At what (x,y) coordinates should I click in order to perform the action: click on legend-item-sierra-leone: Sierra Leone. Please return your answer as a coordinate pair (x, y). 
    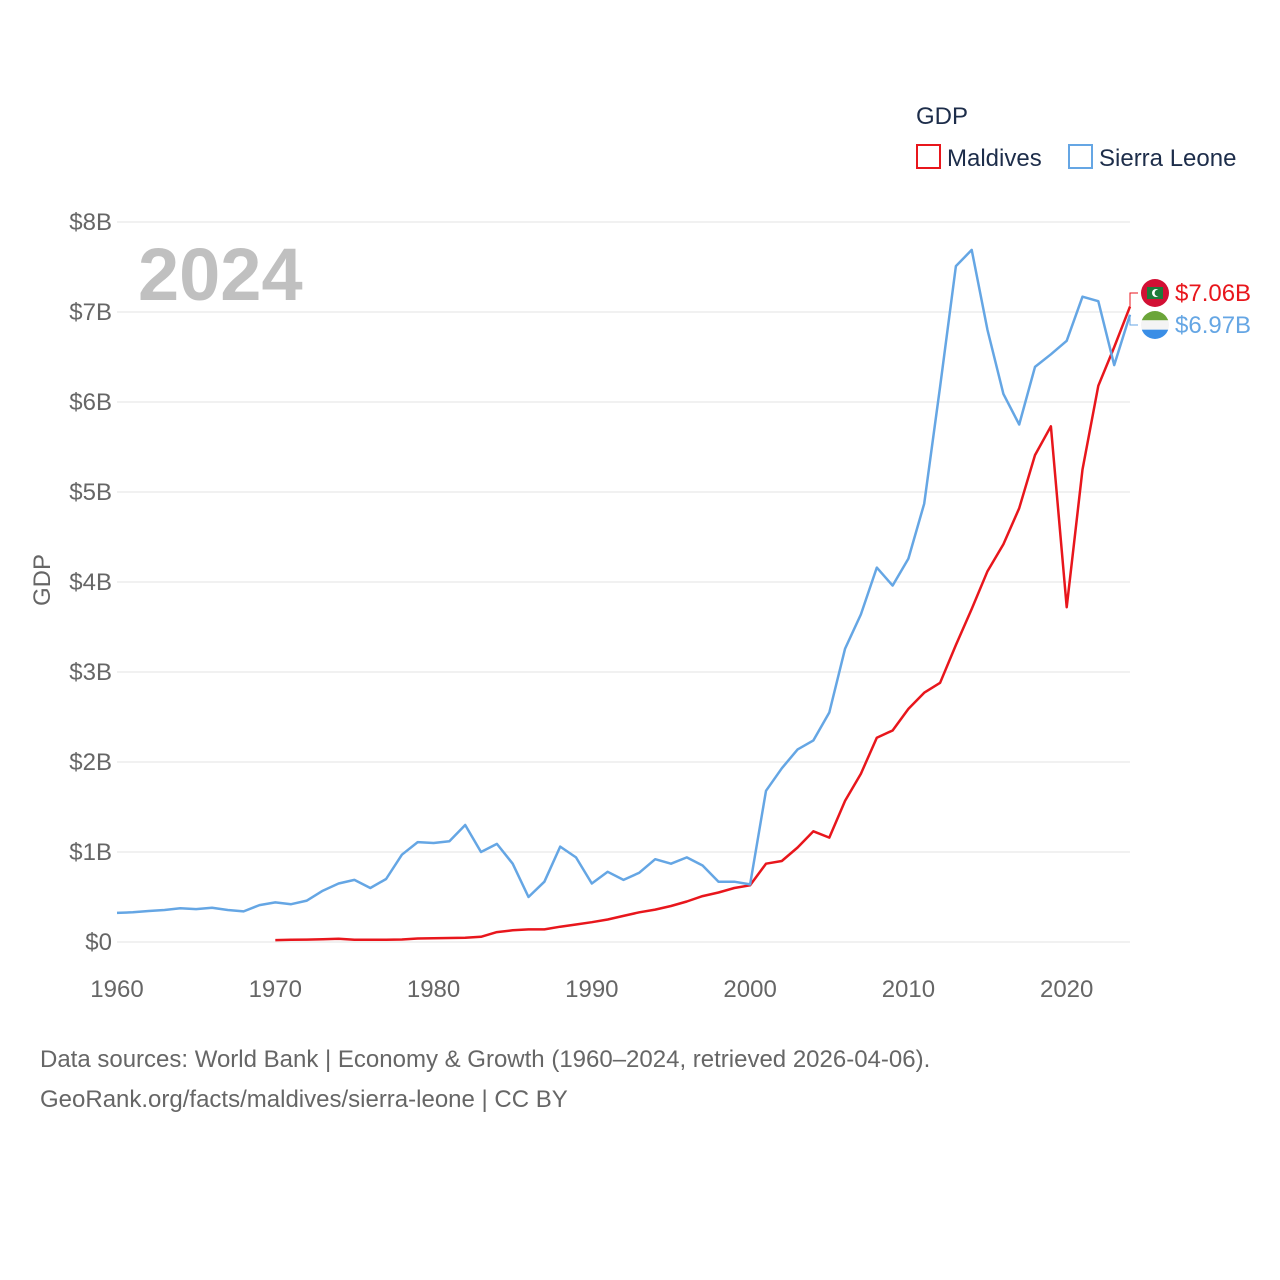
    Looking at the image, I should click on (1152, 158).